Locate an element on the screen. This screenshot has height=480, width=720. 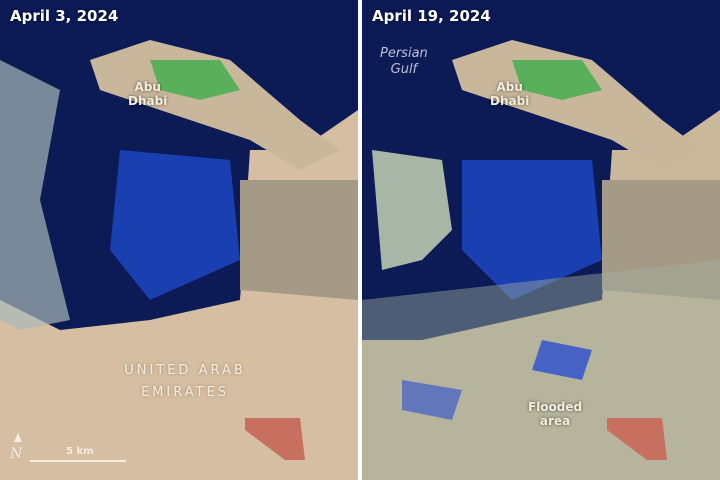
country-label-line: UNITED ARAB is located at coordinates (185, 370).